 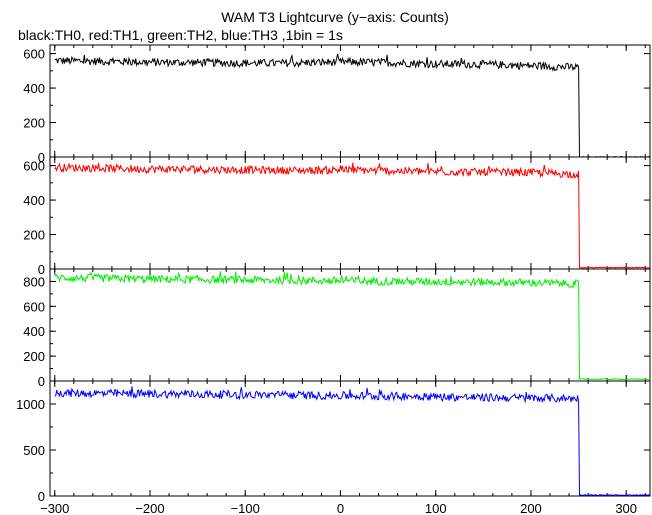 What do you see at coordinates (34, 450) in the screenshot?
I see `y-tick-label: 500` at bounding box center [34, 450].